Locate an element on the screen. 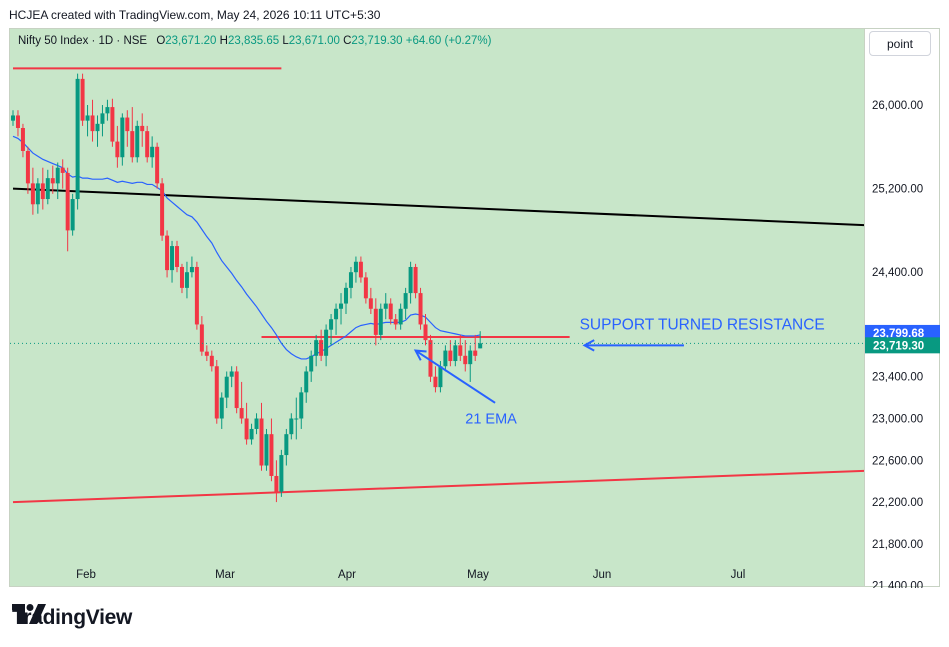 The height and width of the screenshot is (647, 949). high-value: 23,835.65 is located at coordinates (253, 41).